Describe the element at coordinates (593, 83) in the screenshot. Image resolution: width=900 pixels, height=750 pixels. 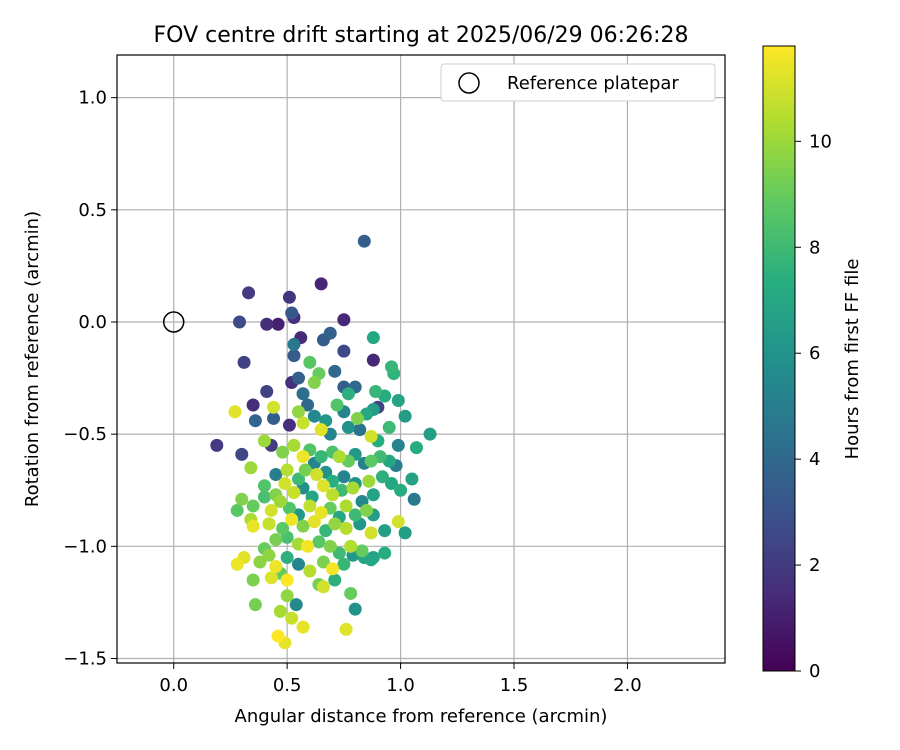
I see `legend-label: Reference platepar` at that location.